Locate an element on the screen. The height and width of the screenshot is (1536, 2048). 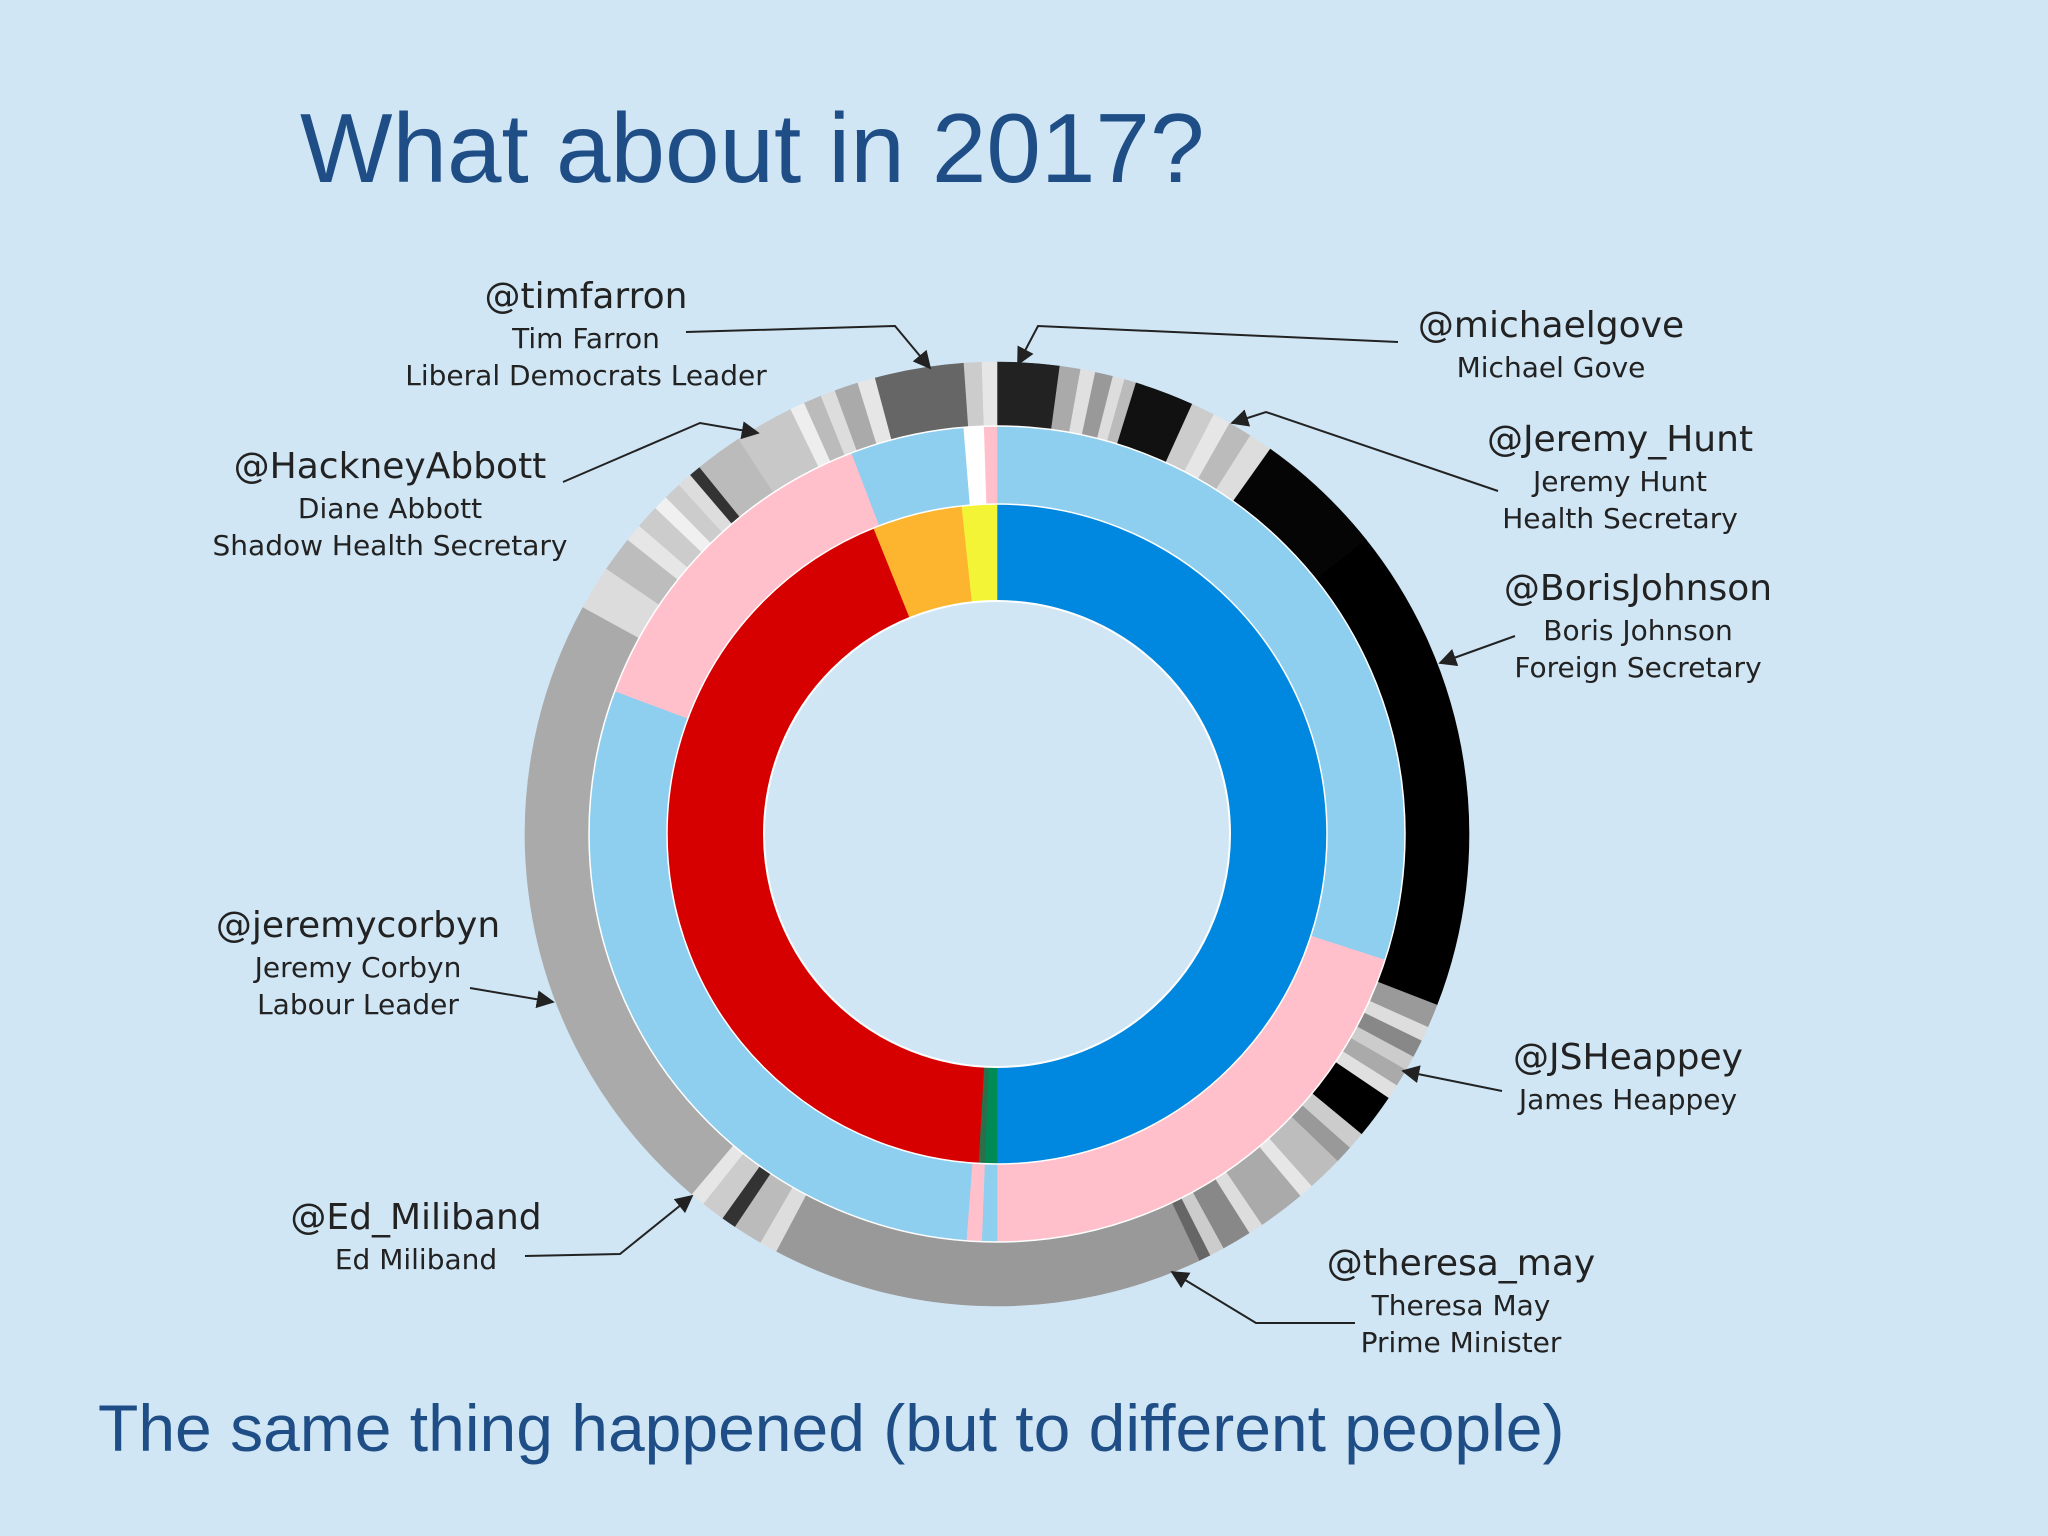
annotation-subtitle: Prime Minister is located at coordinates (1461, 1342).